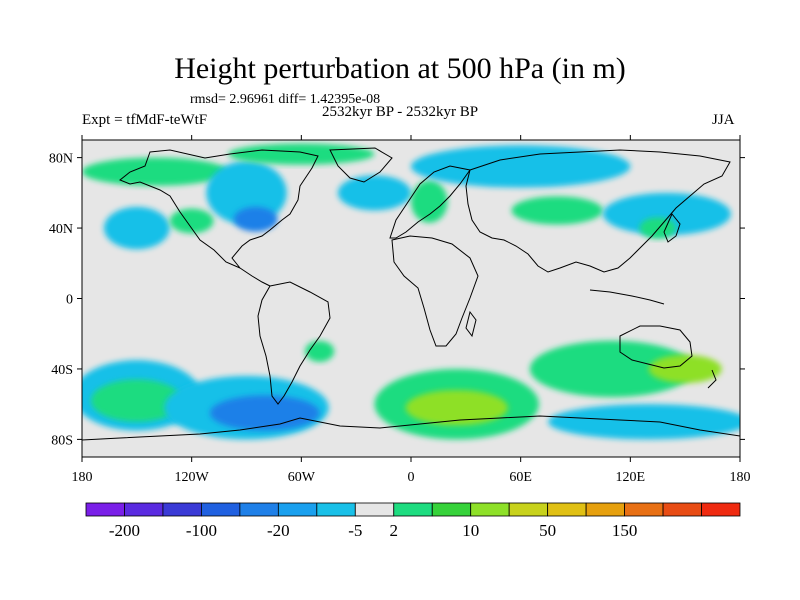 The width and height of the screenshot is (800, 600). Describe the element at coordinates (672, 228) in the screenshot. I see `coast-japan` at that location.